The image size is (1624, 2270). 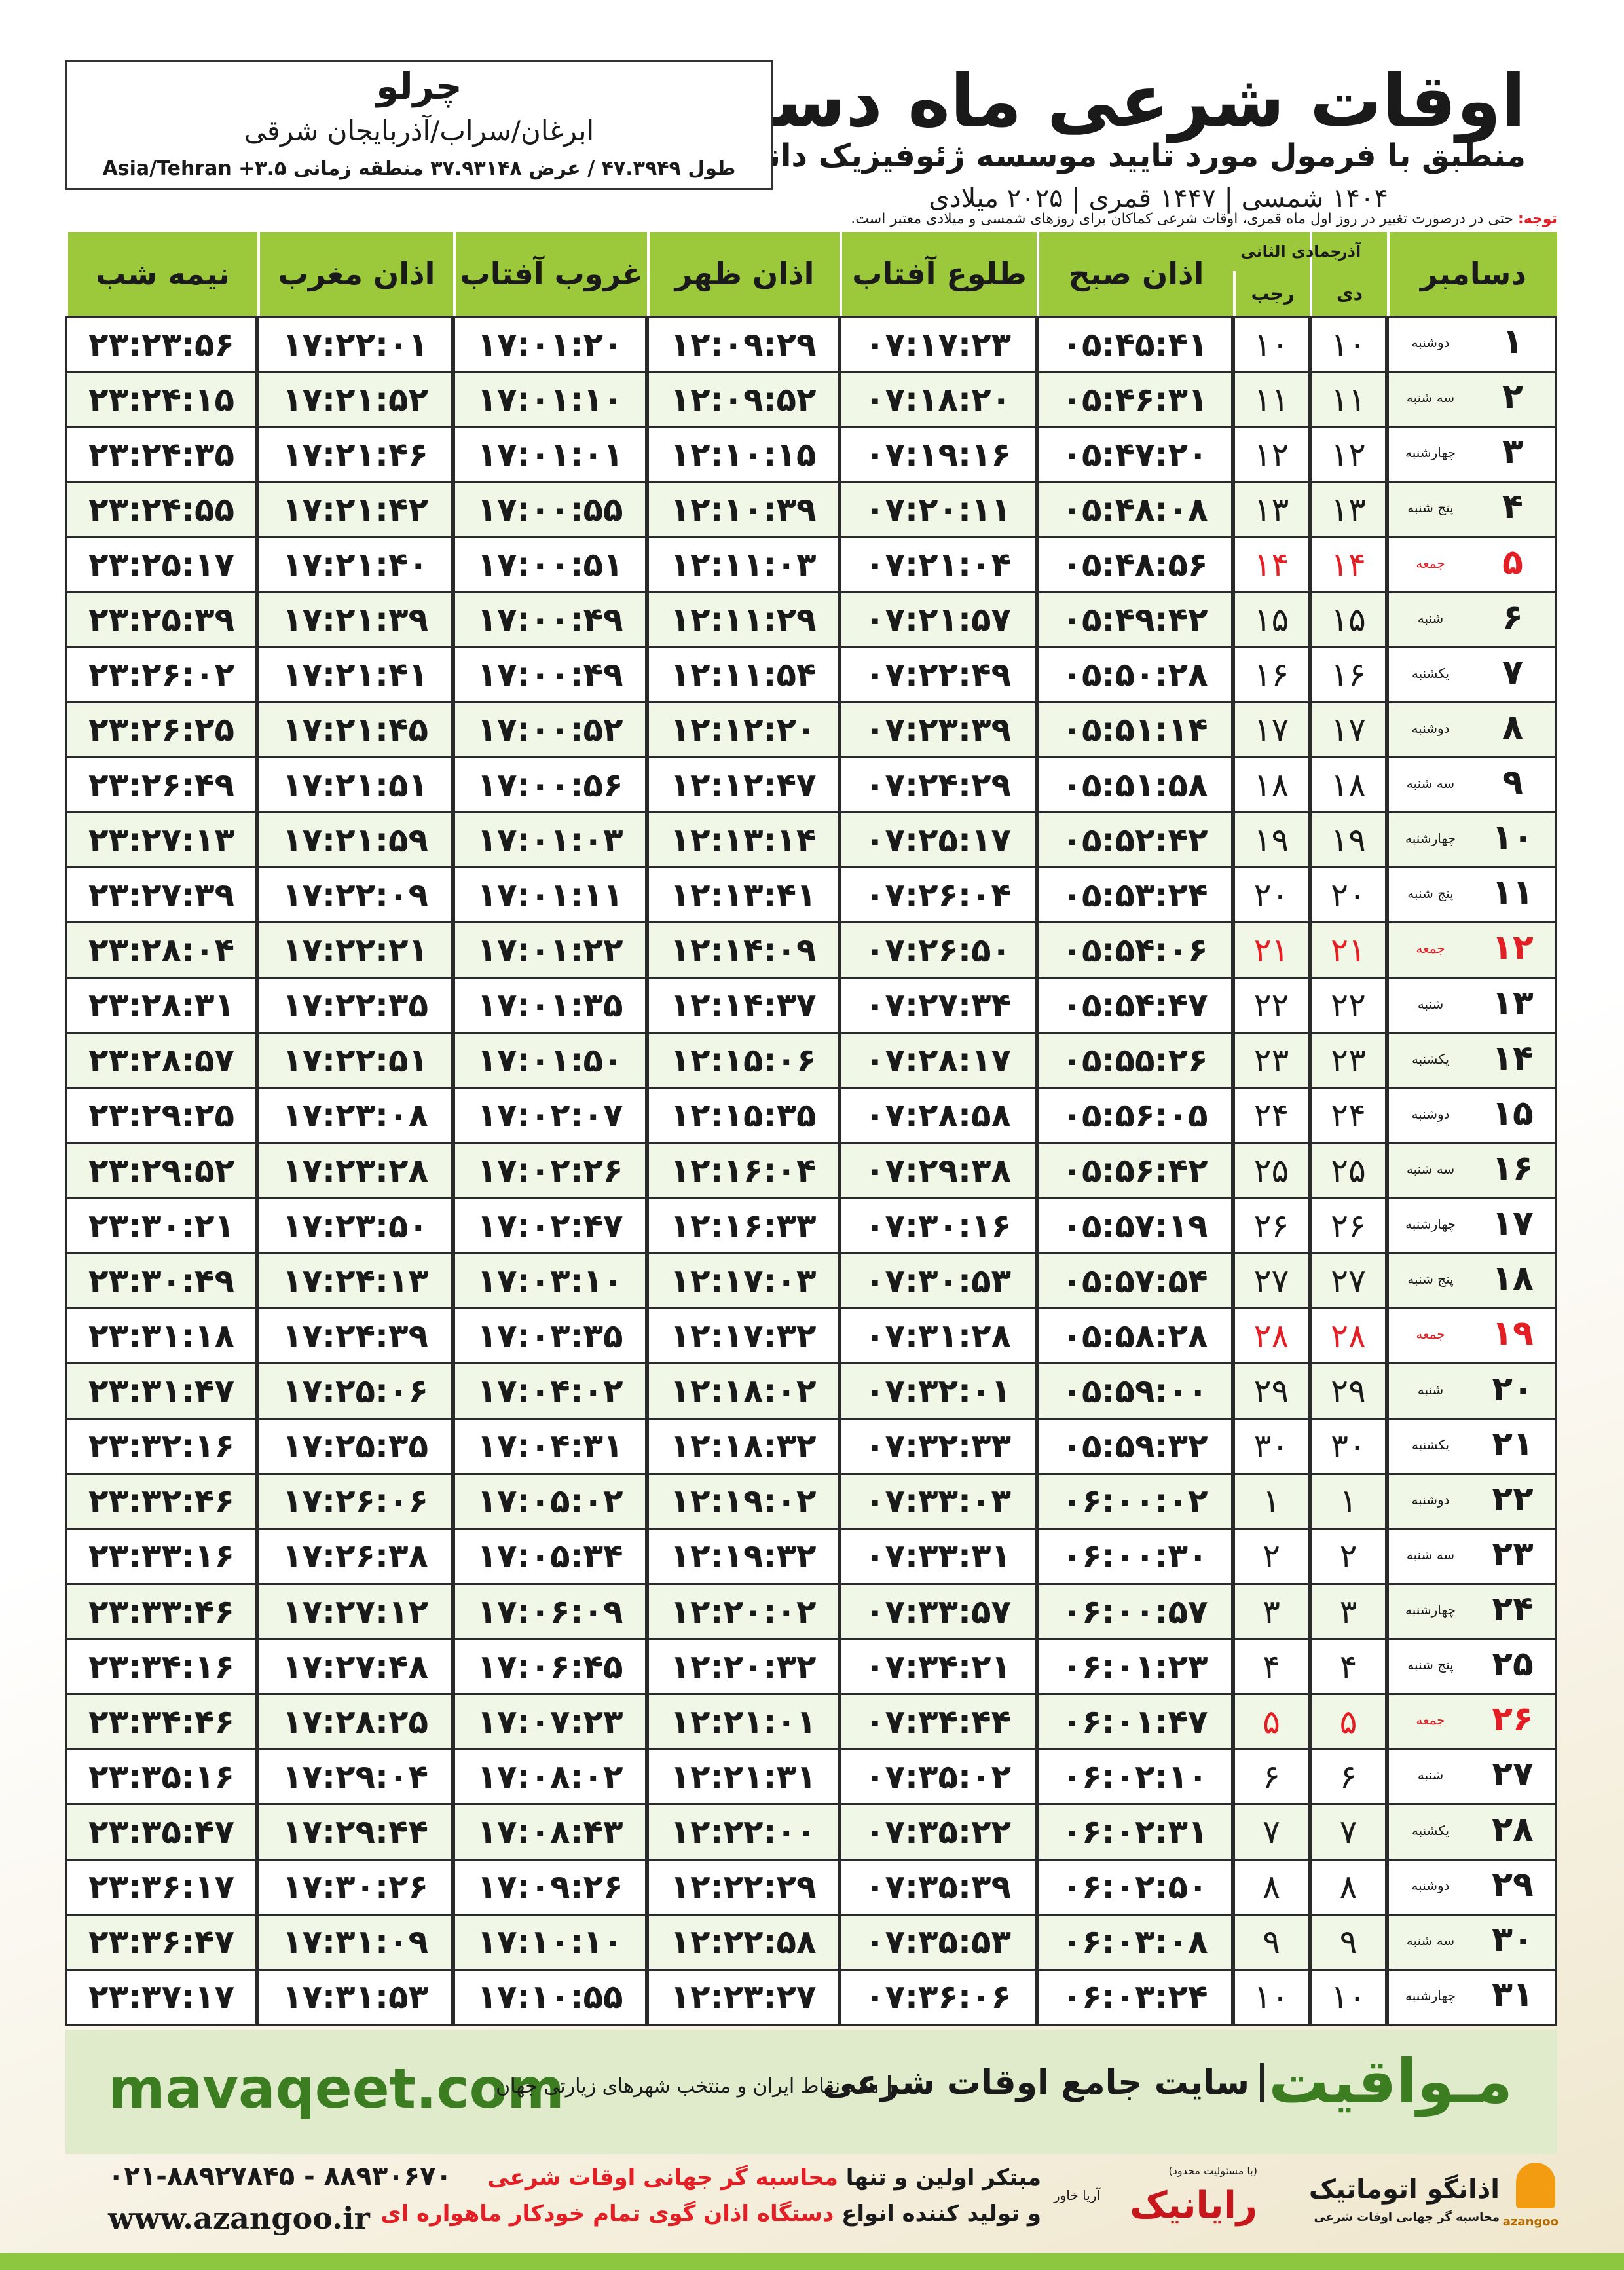 What do you see at coordinates (355, 1280) in the screenshot?
I see `prayer-time: ۱۷:۲۴:۱۳` at bounding box center [355, 1280].